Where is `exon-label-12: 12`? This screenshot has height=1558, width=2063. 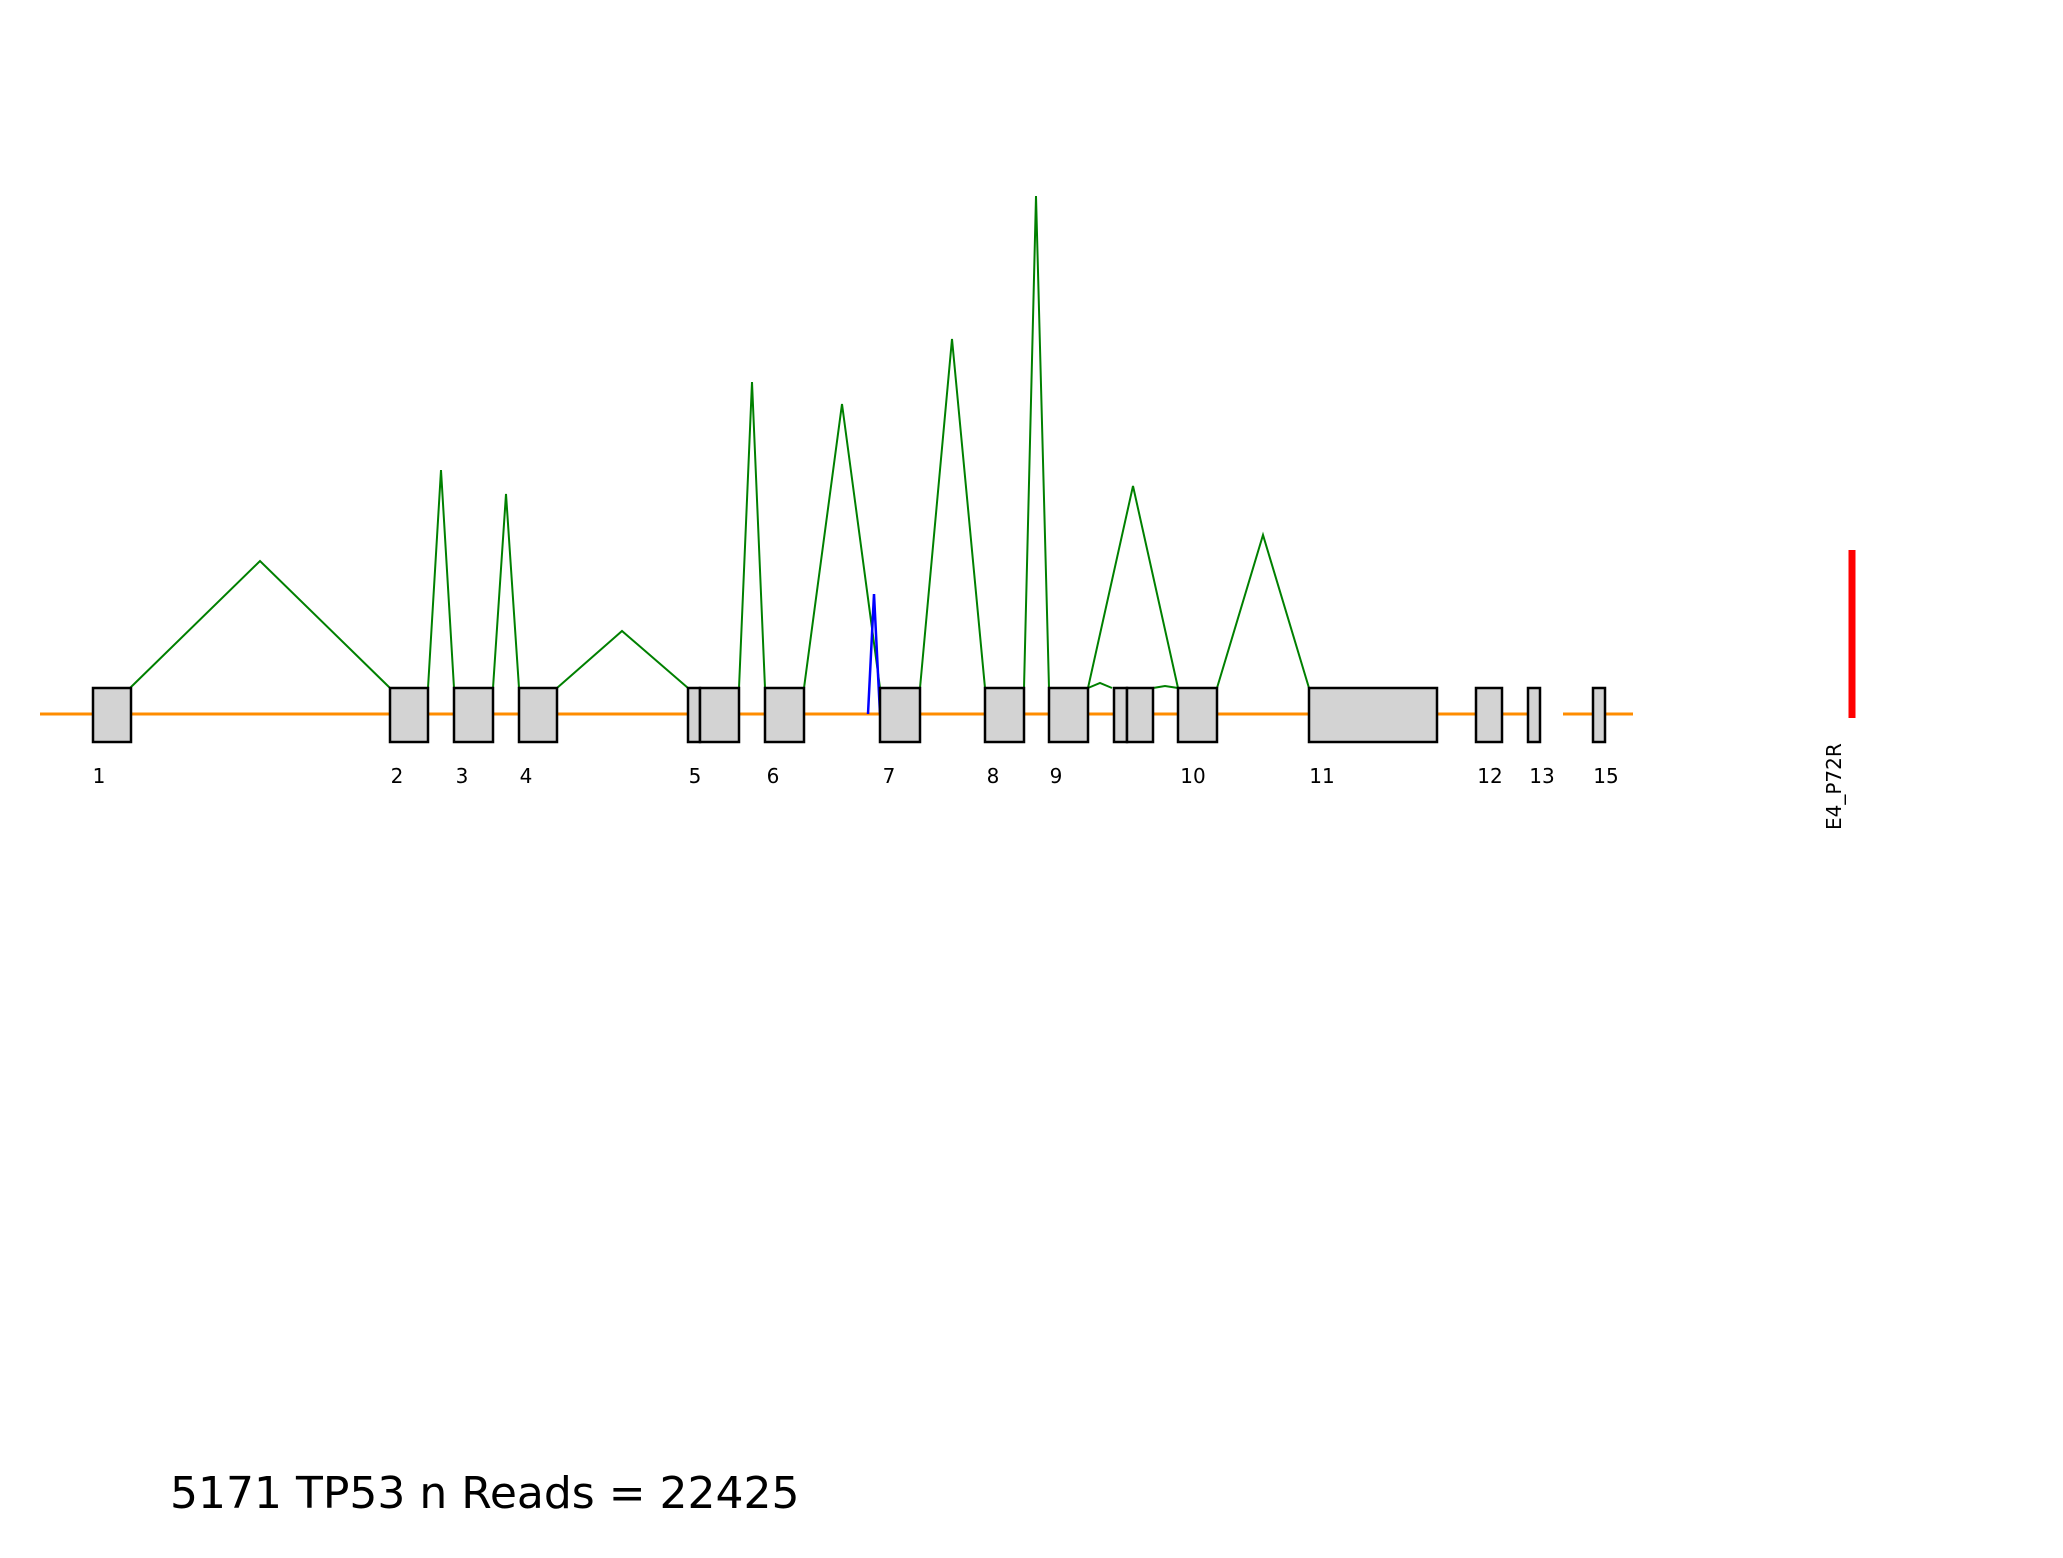
exon-label-12: 12 is located at coordinates (1489, 776).